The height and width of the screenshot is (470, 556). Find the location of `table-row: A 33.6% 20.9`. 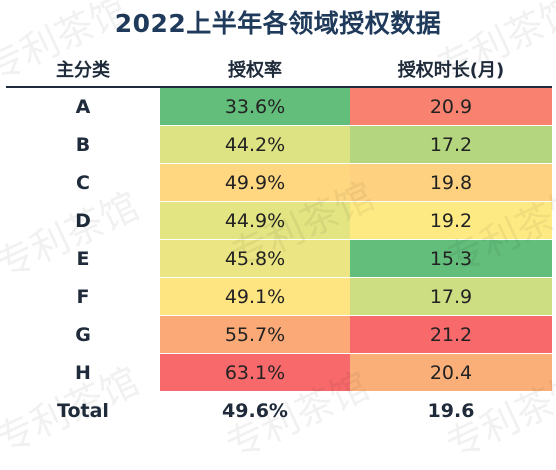

table-row: A 33.6% 20.9 is located at coordinates (279, 106).